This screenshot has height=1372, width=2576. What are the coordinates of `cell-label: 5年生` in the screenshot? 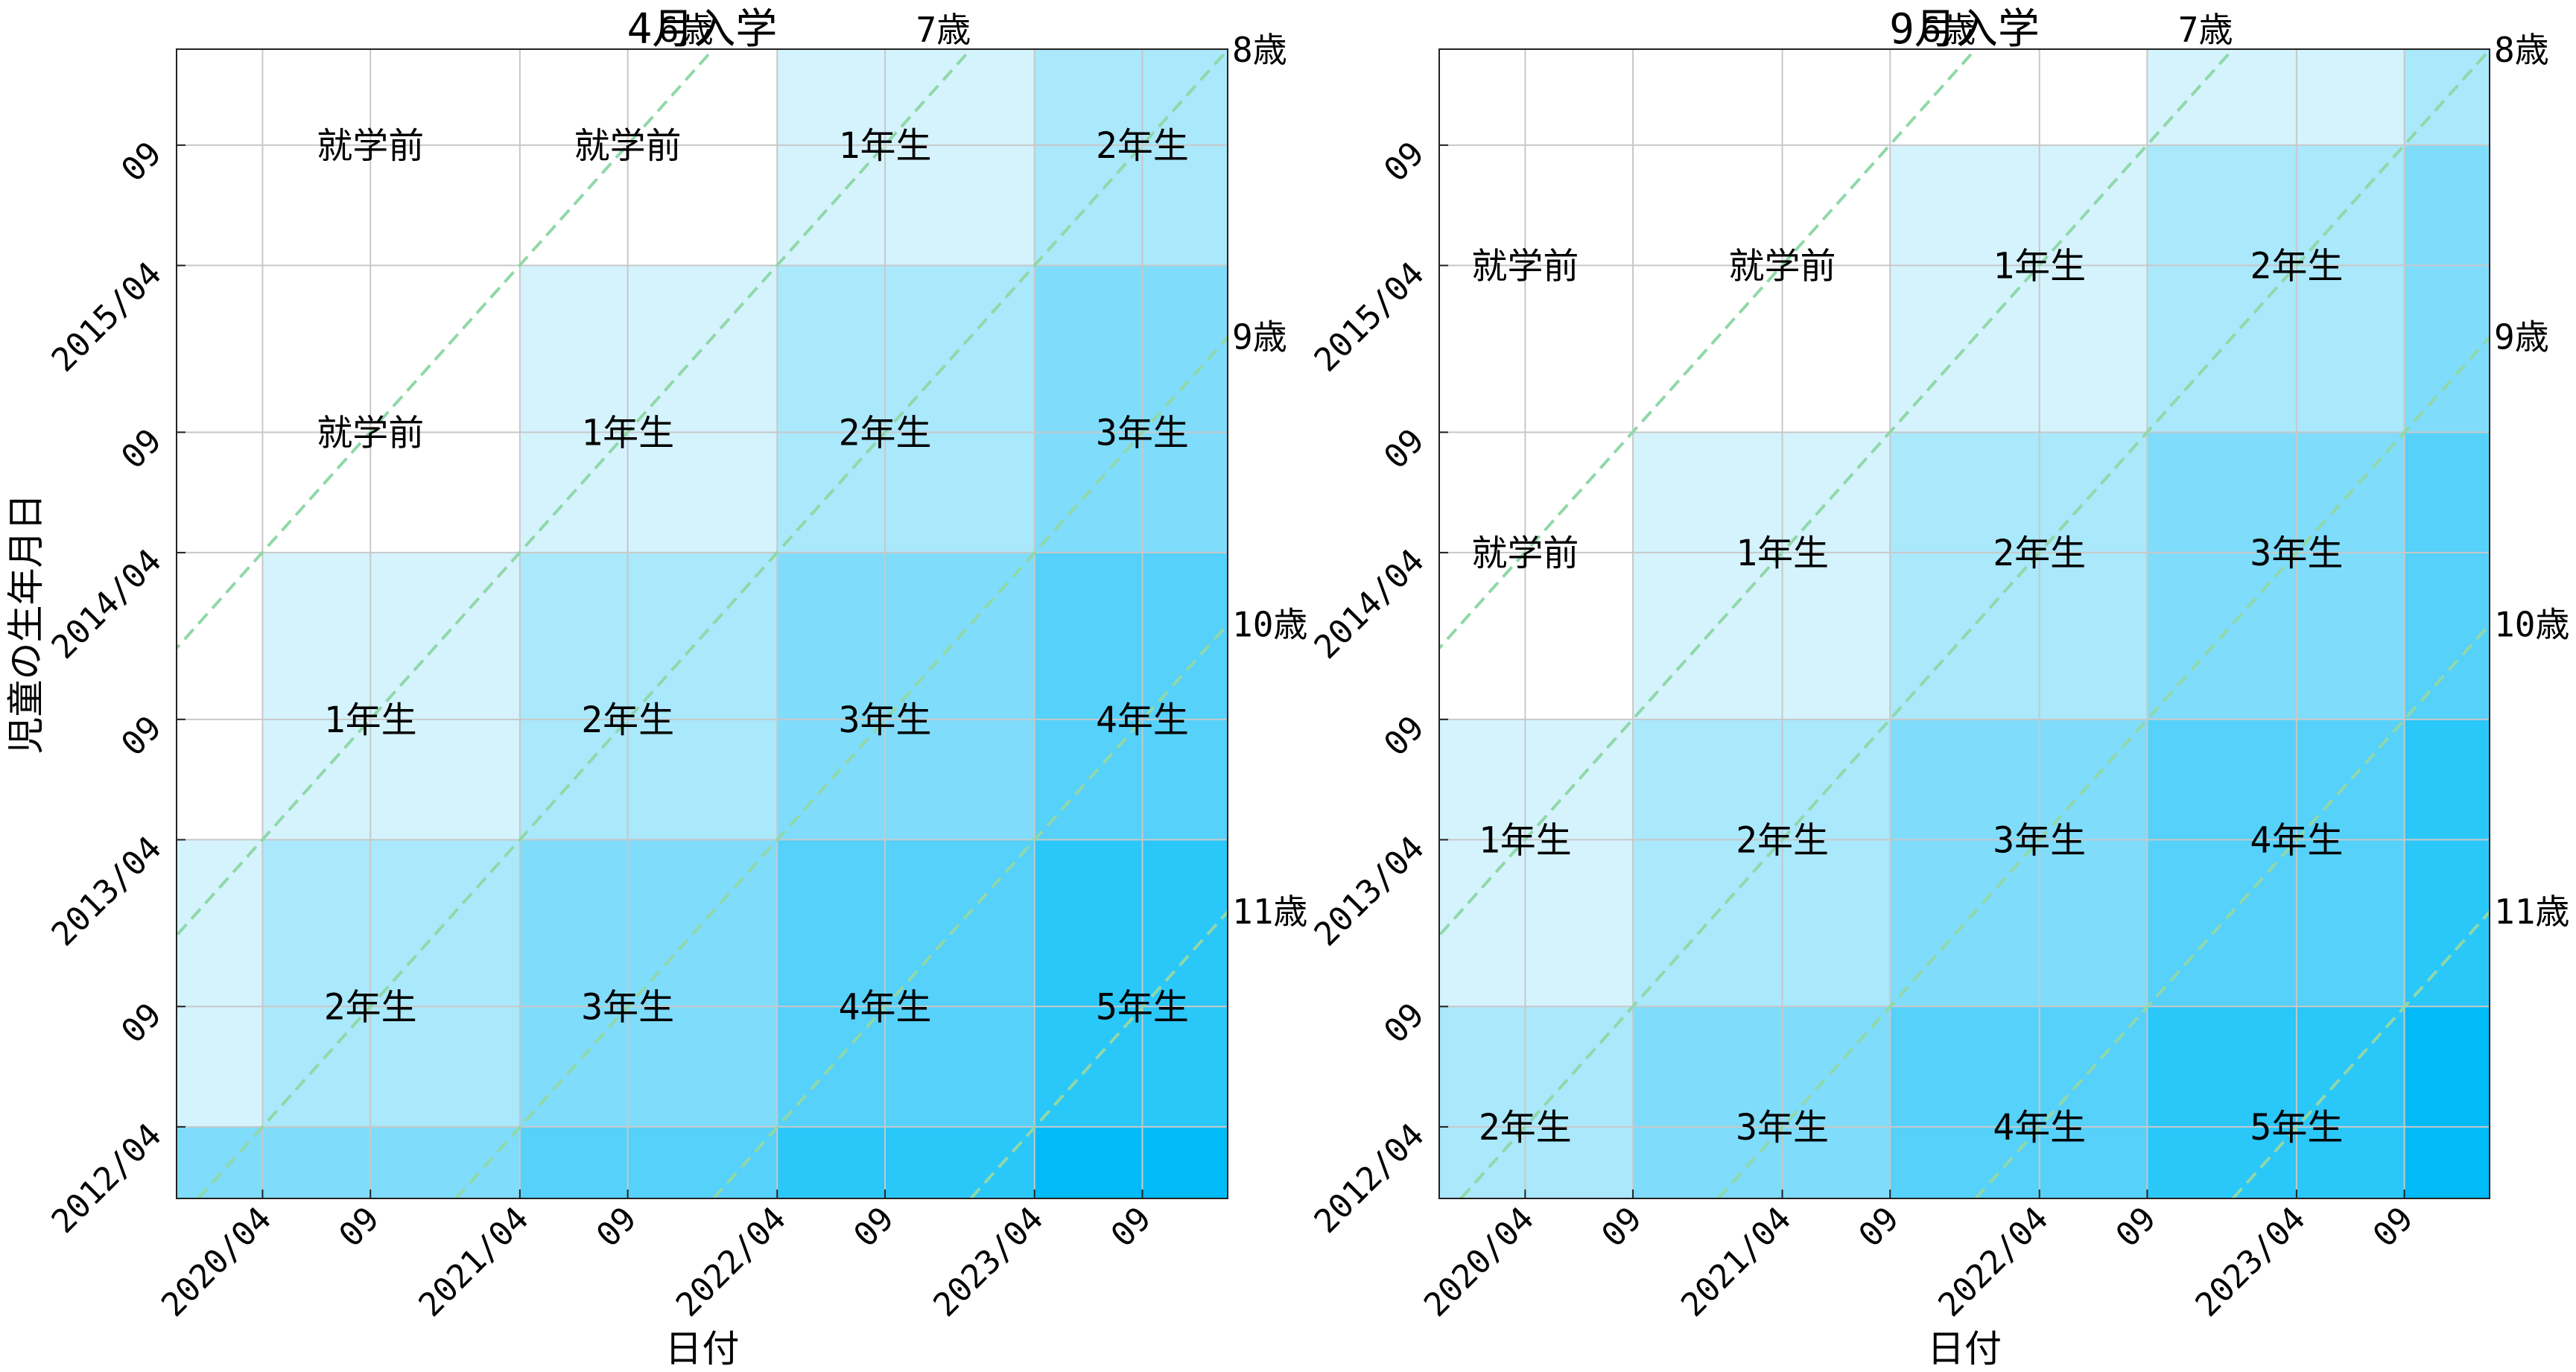 It's located at (1143, 1007).